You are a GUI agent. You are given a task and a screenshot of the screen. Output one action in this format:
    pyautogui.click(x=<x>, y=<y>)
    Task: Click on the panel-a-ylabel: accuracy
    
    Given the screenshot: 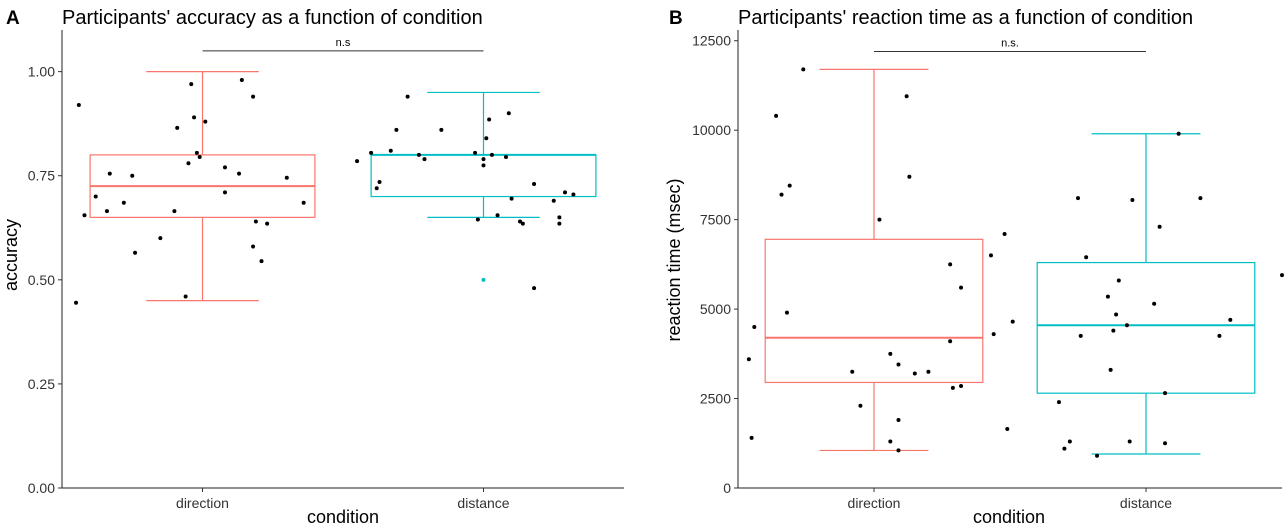 What is the action you would take?
    pyautogui.click(x=11, y=255)
    